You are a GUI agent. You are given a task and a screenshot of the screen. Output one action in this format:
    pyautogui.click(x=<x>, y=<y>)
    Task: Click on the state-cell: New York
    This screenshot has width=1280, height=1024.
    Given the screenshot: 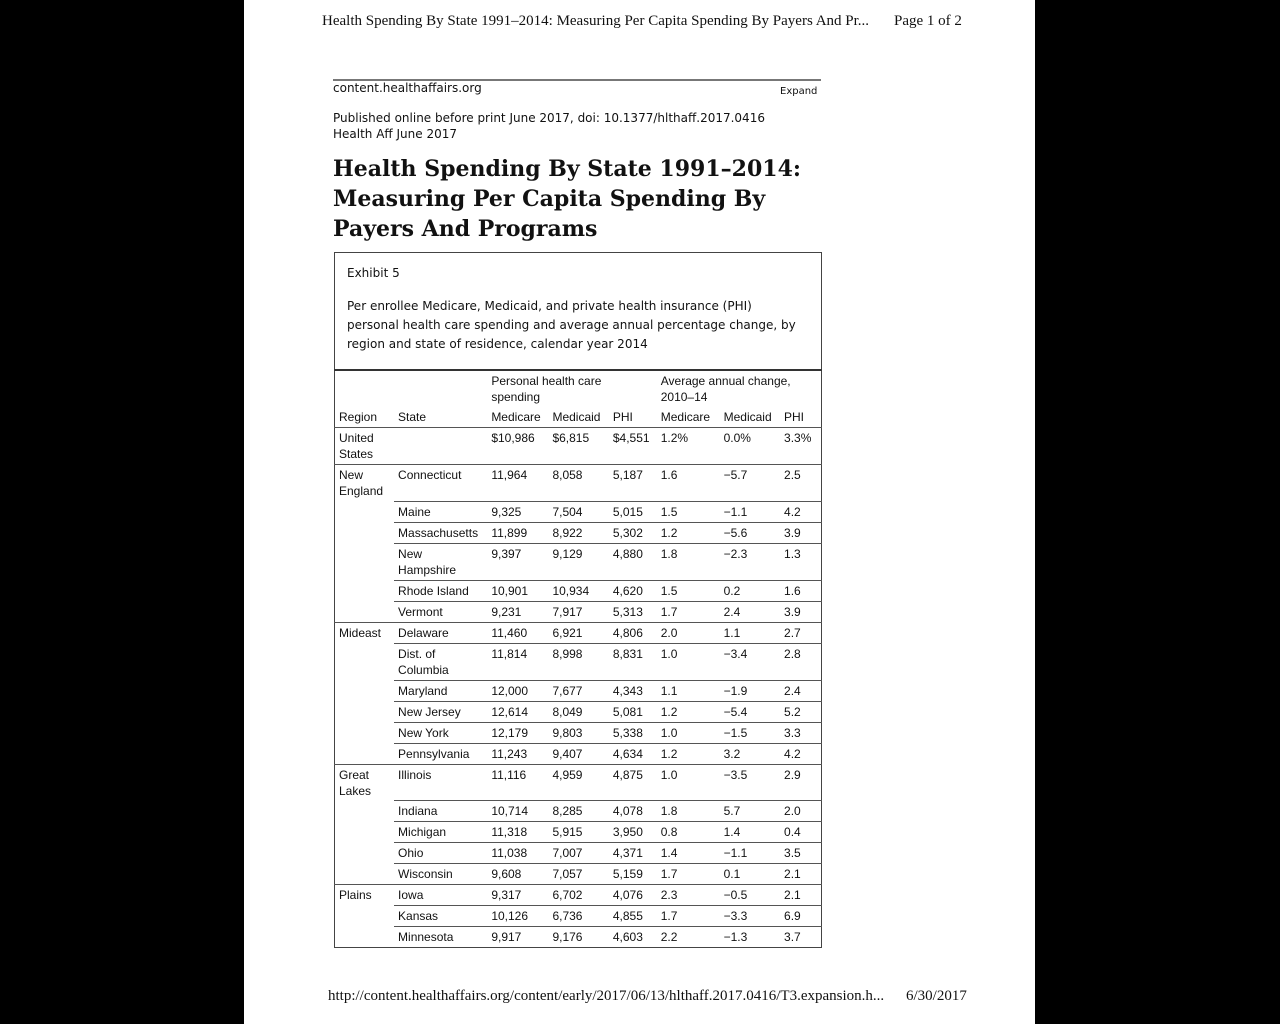 What is the action you would take?
    pyautogui.click(x=441, y=732)
    